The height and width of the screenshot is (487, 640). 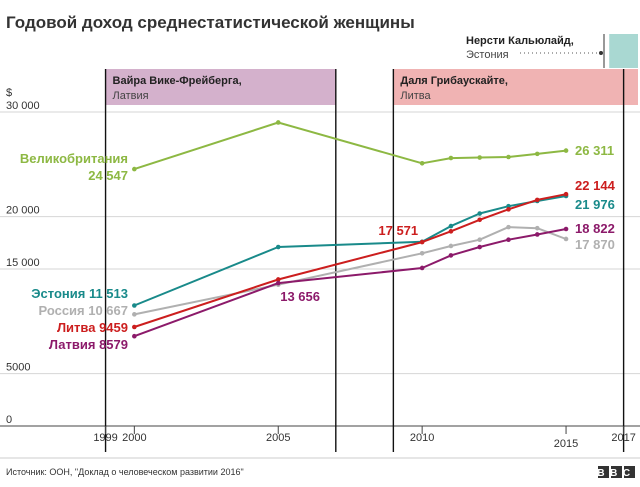 What do you see at coordinates (74, 158) in the screenshot?
I see `series-start-label: Великобритания` at bounding box center [74, 158].